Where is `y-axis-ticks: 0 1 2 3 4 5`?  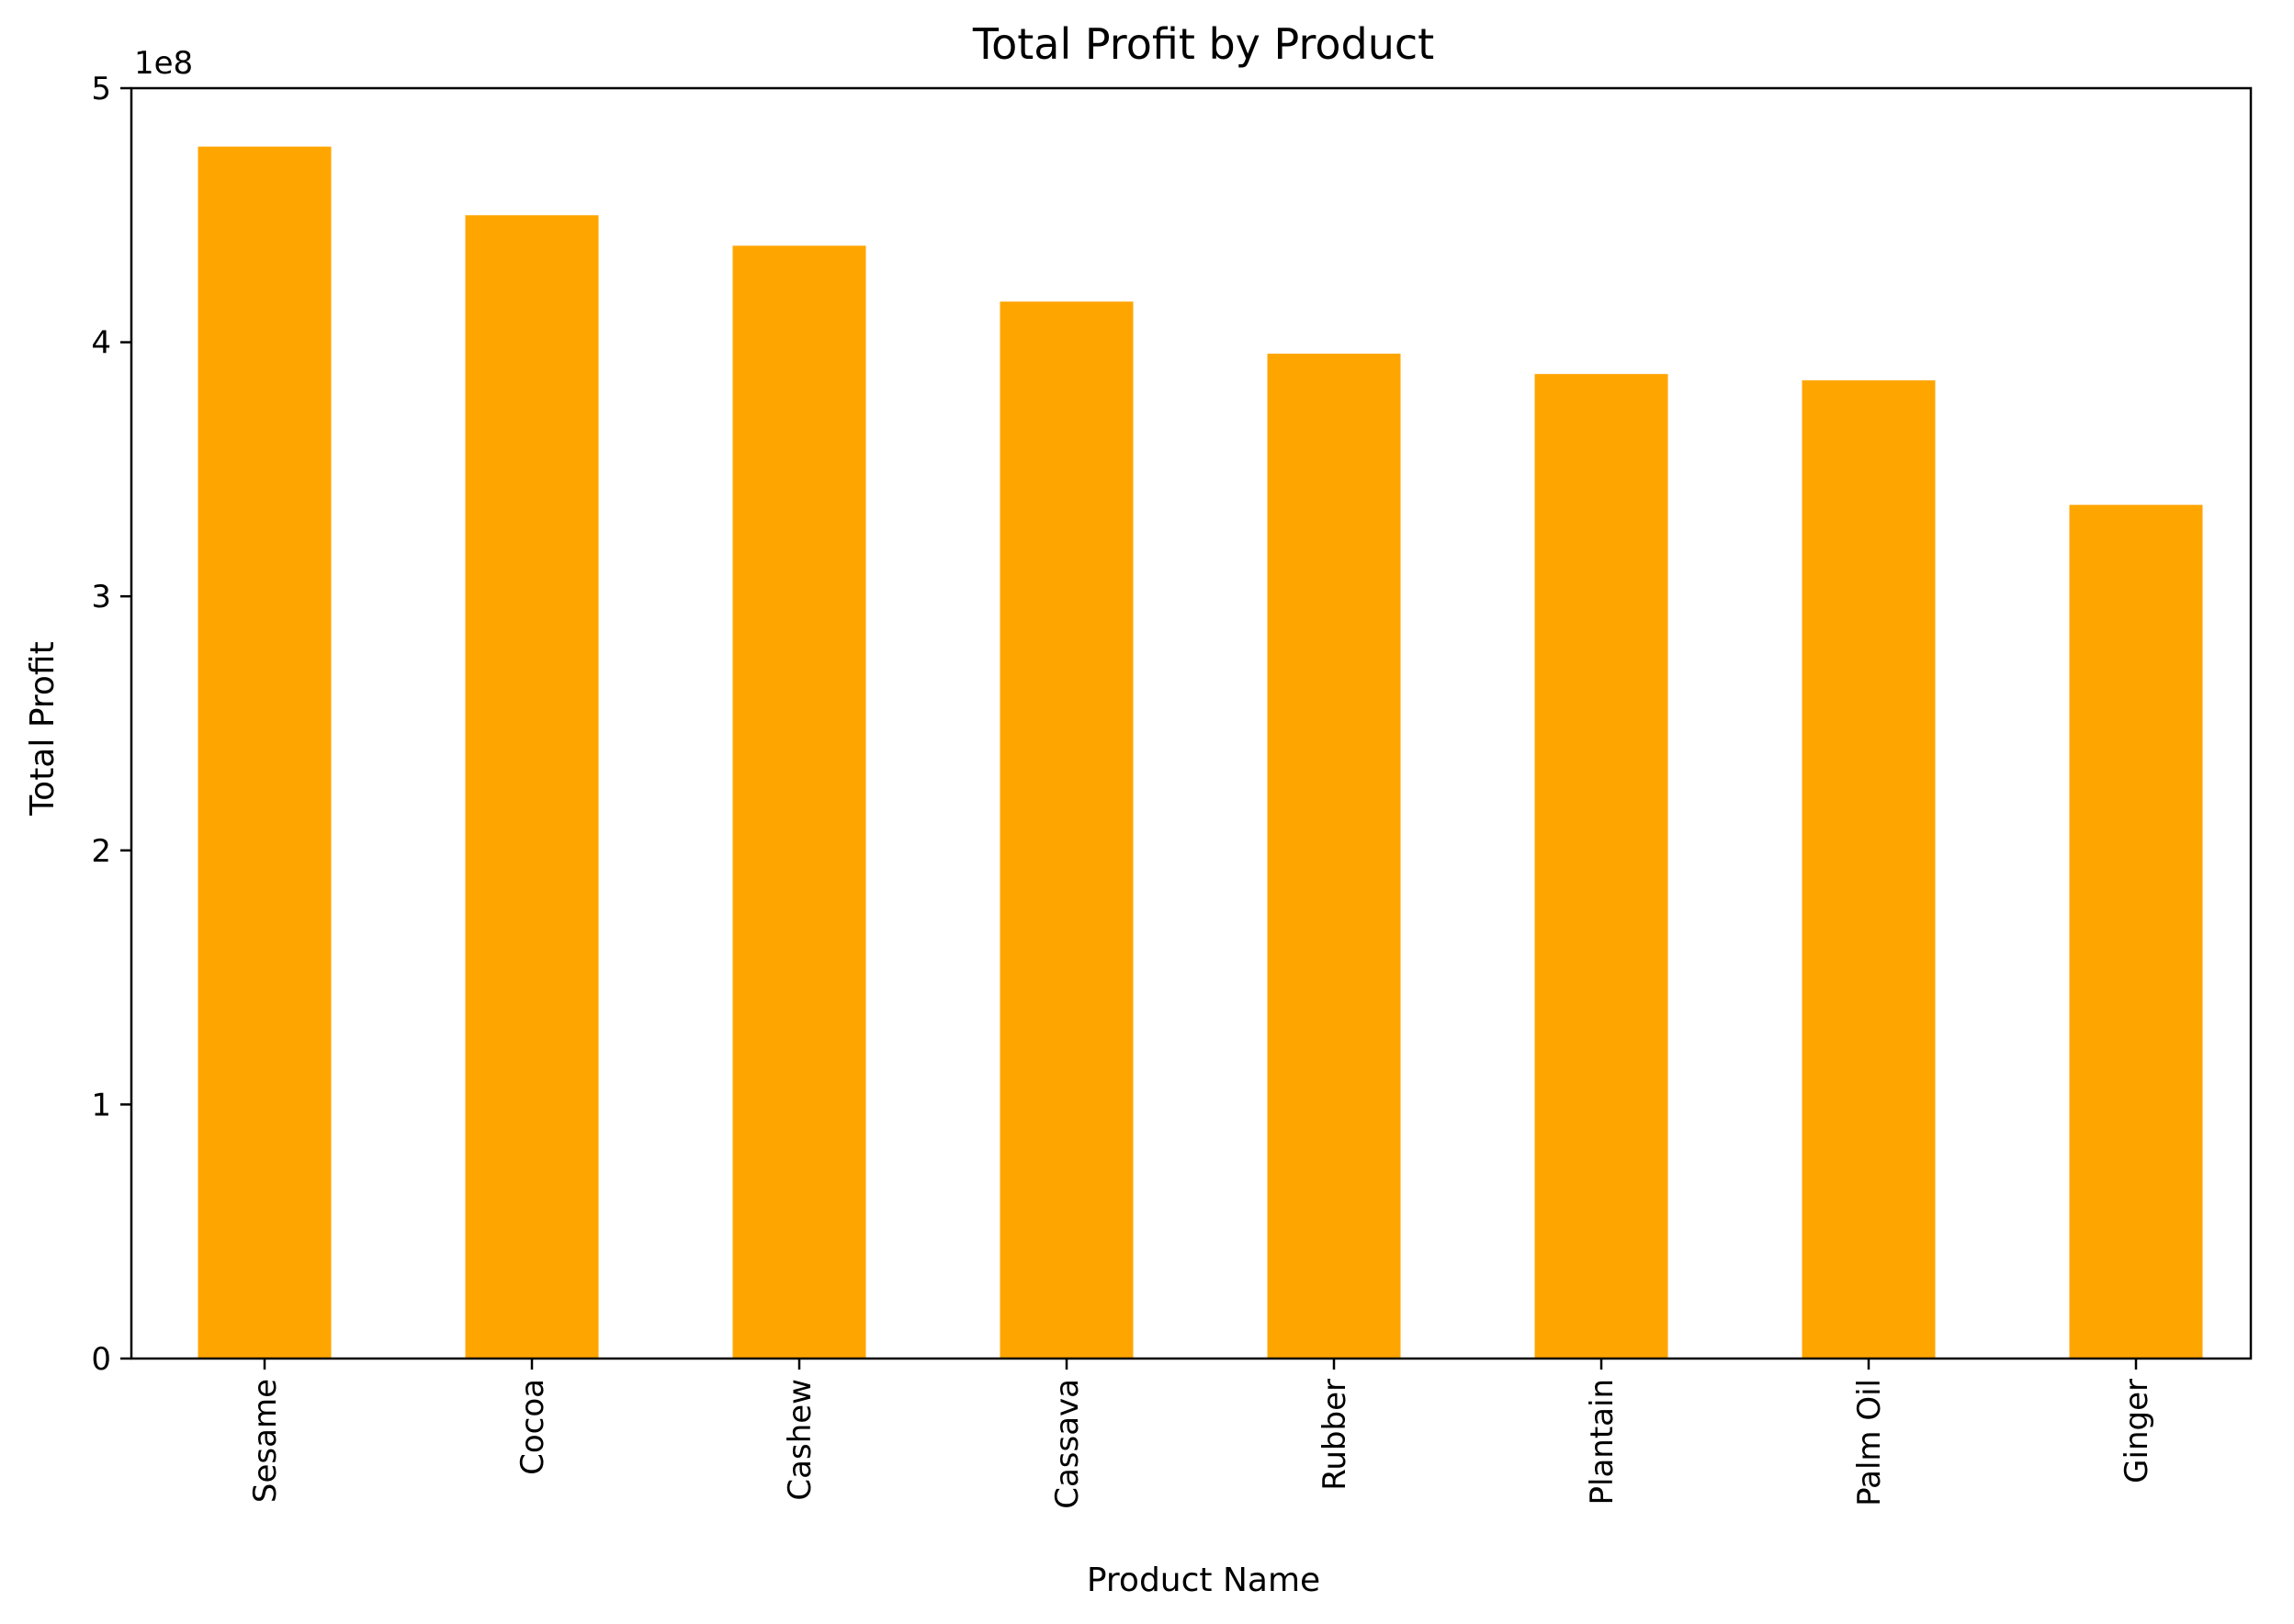 y-axis-ticks: 0 1 2 3 4 5 is located at coordinates (111, 724).